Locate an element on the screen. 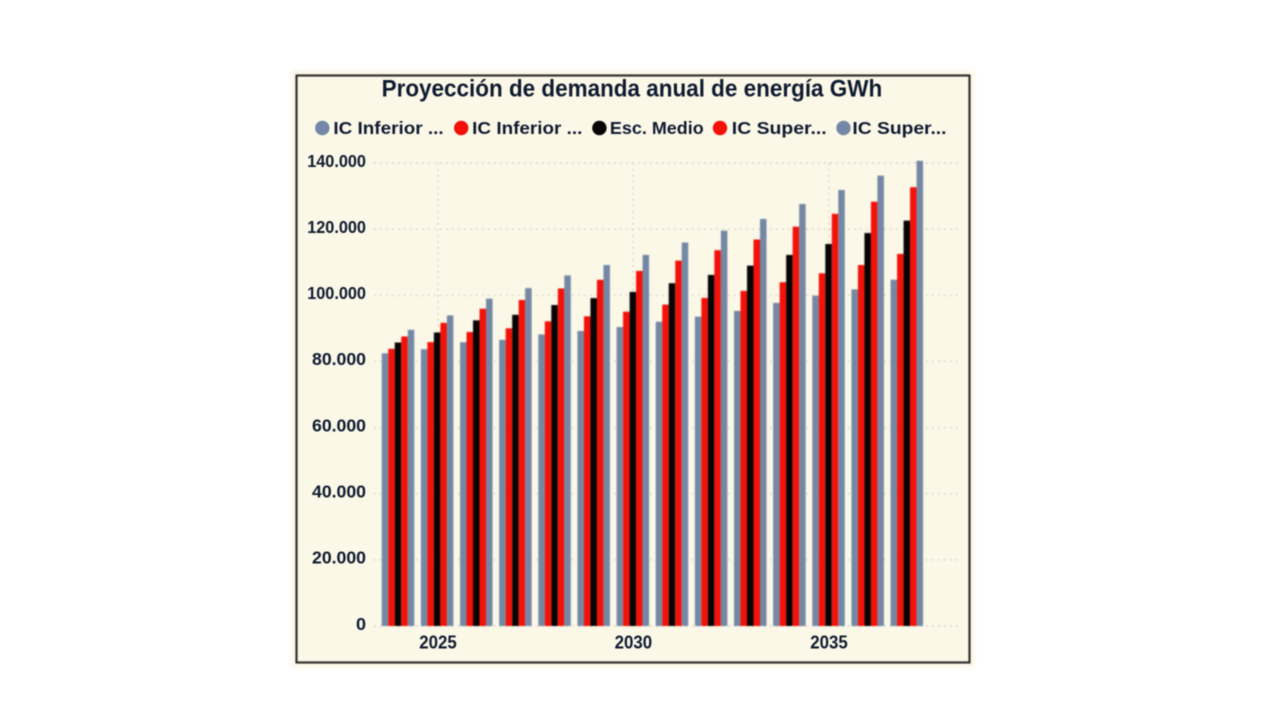  svg-text: 0 is located at coordinates (361, 624).